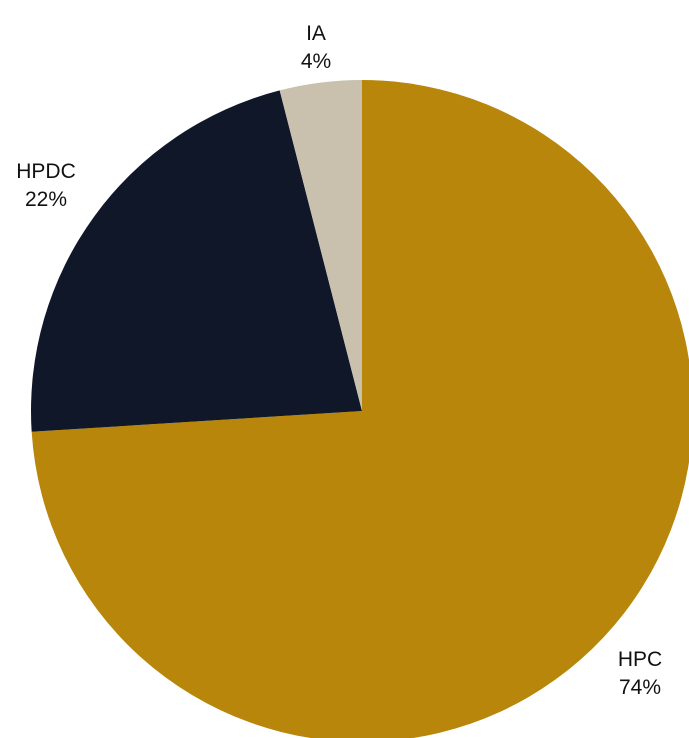 This screenshot has height=738, width=689. I want to click on slice-label-hpc: HPC, so click(640, 659).